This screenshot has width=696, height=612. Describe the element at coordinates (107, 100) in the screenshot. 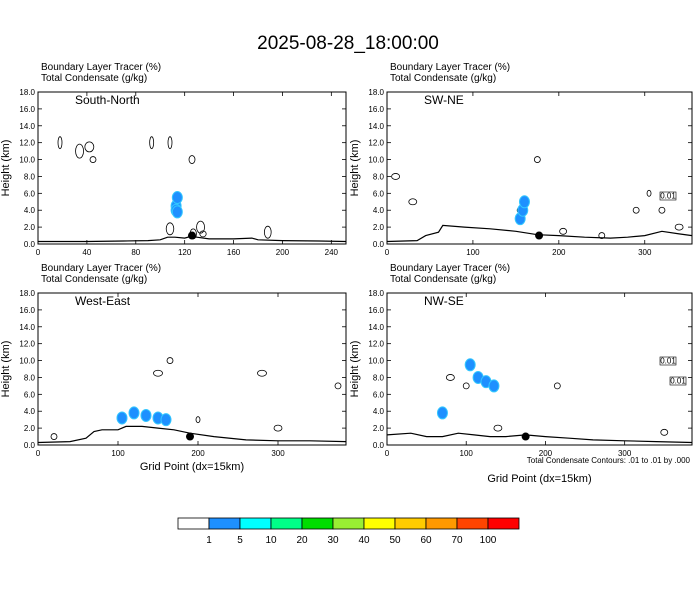

I see `panel-title: South-North` at that location.